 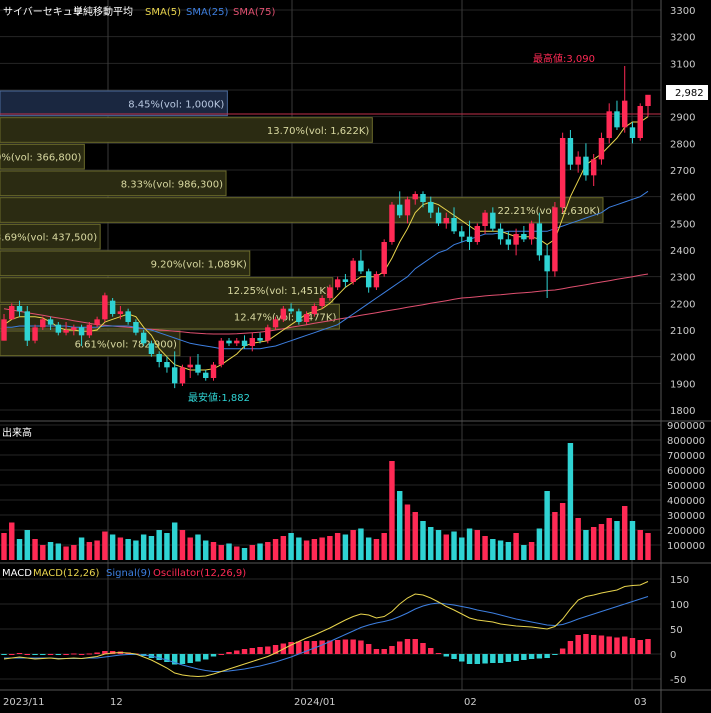 I want to click on macd-tick-label: 50, so click(x=676, y=630).